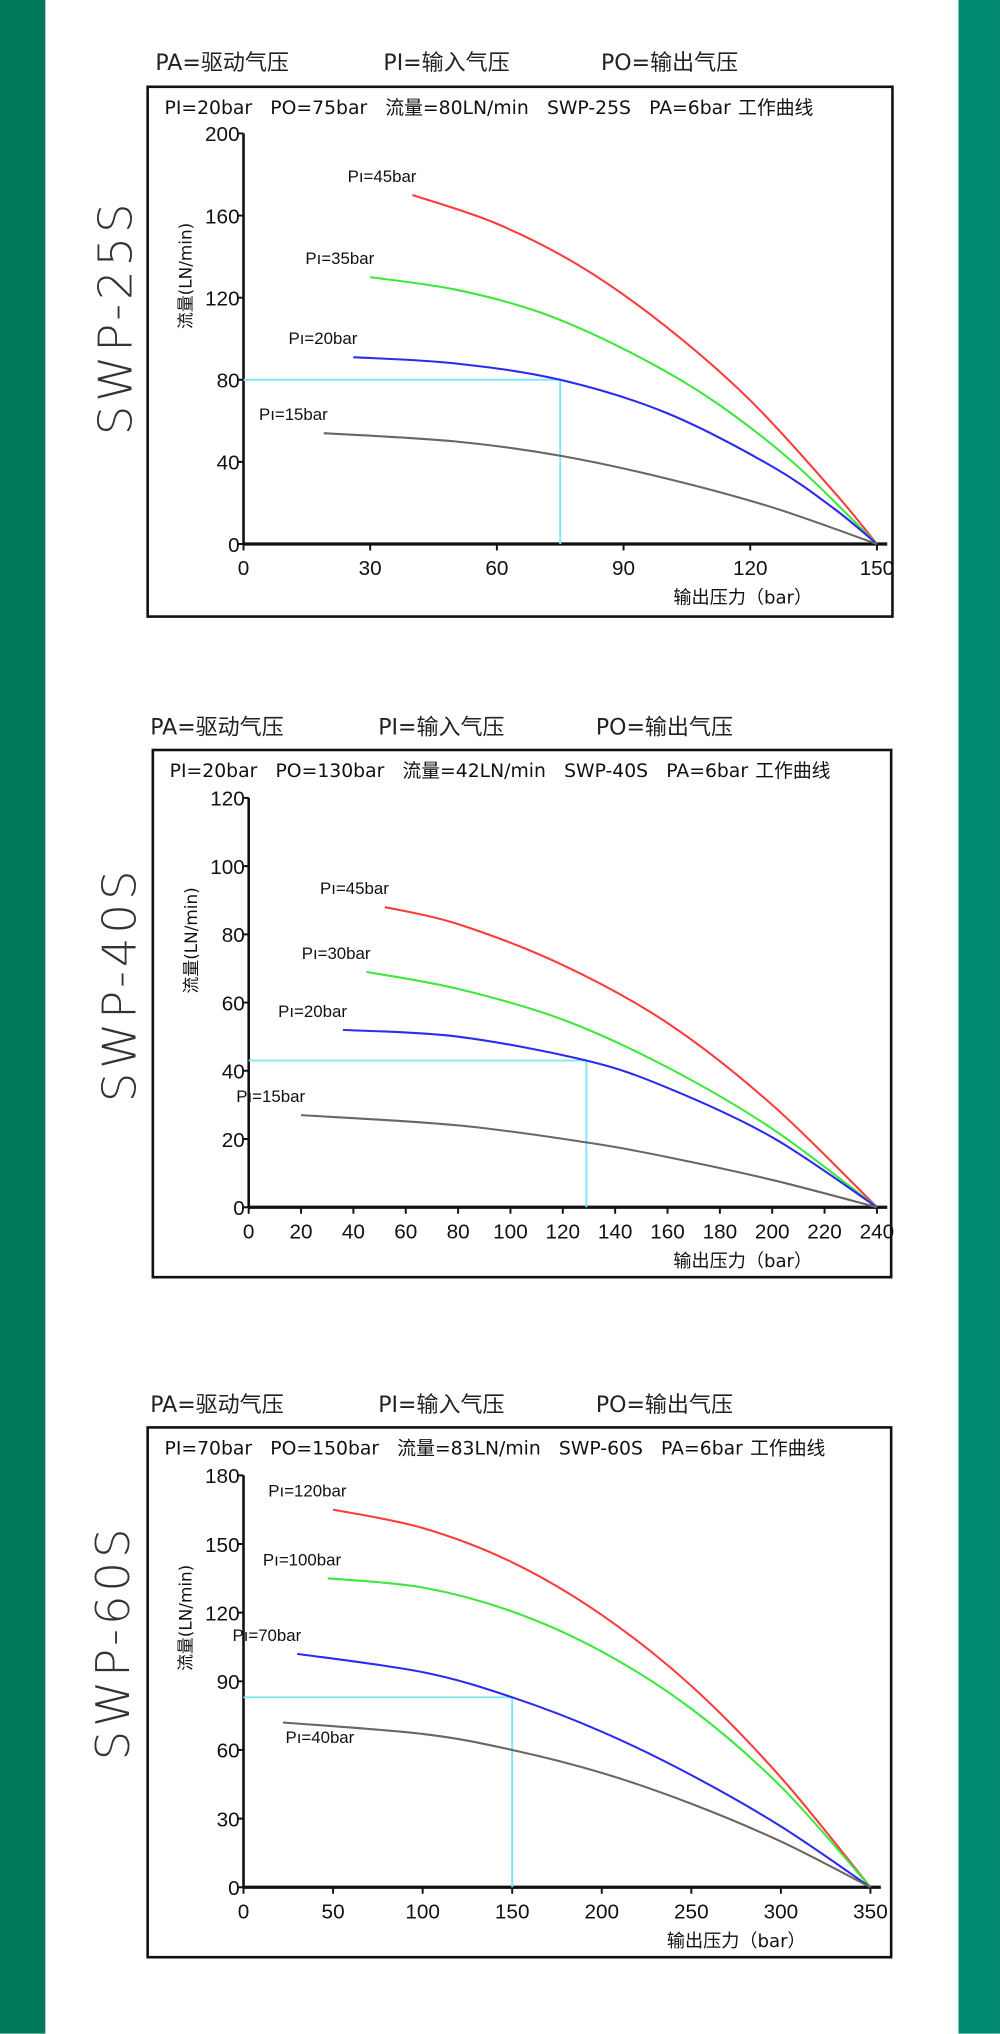  I want to click on series-label: Pı=120bar, so click(307, 1491).